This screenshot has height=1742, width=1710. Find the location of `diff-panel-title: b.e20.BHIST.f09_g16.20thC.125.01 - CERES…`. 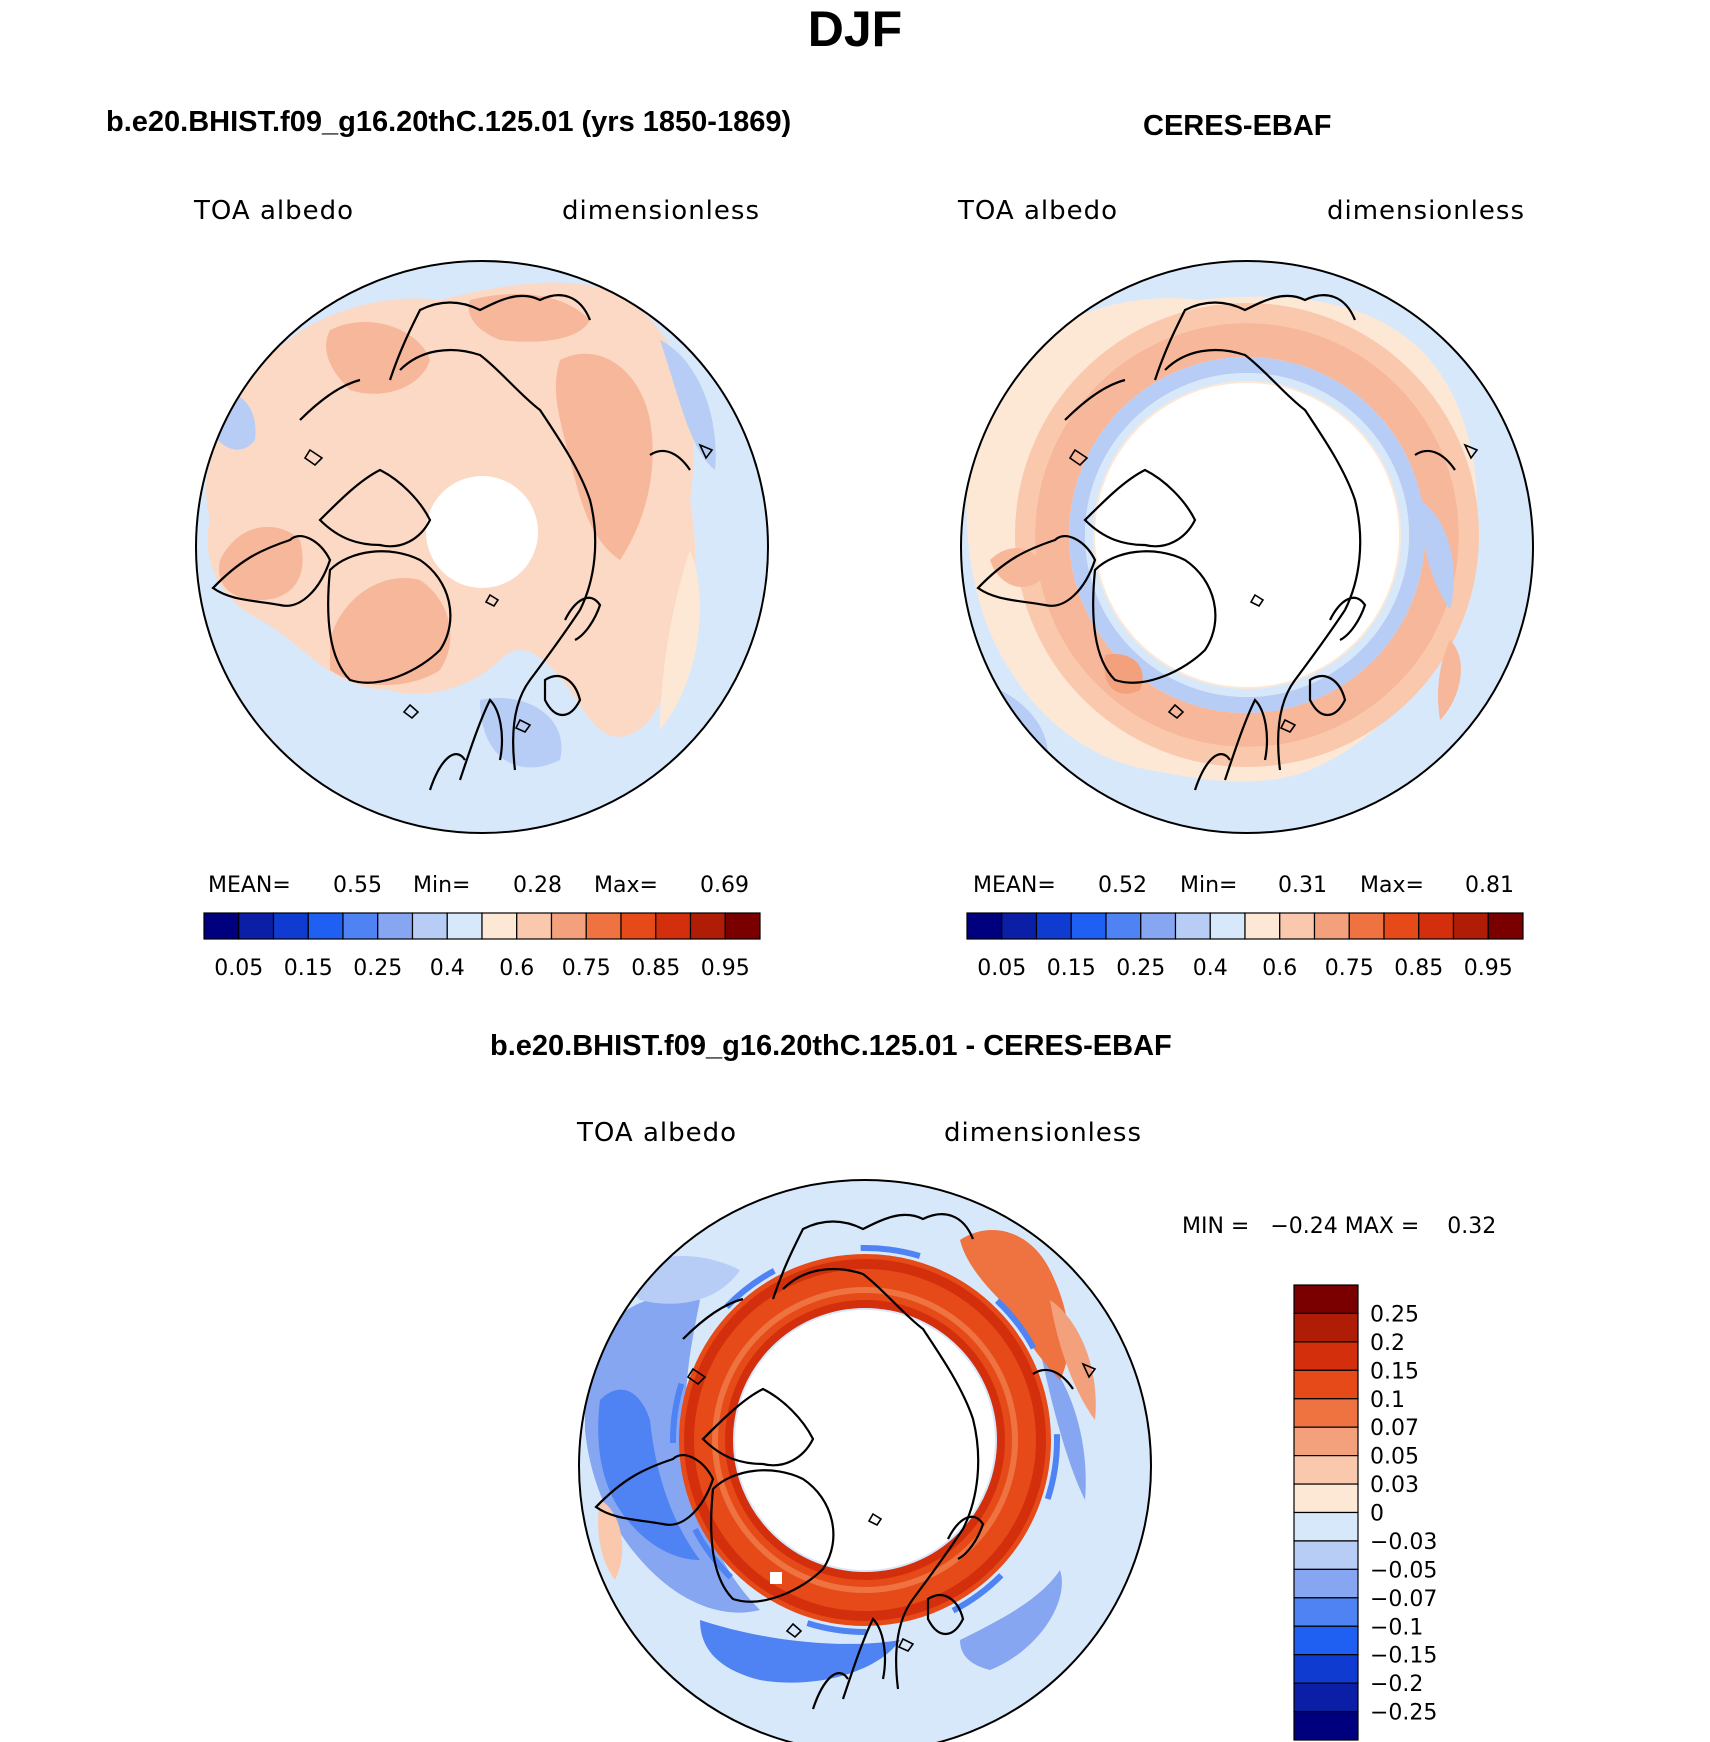

diff-panel-title: b.e20.BHIST.f09_g16.20thC.125.01 - CERES… is located at coordinates (831, 1046).